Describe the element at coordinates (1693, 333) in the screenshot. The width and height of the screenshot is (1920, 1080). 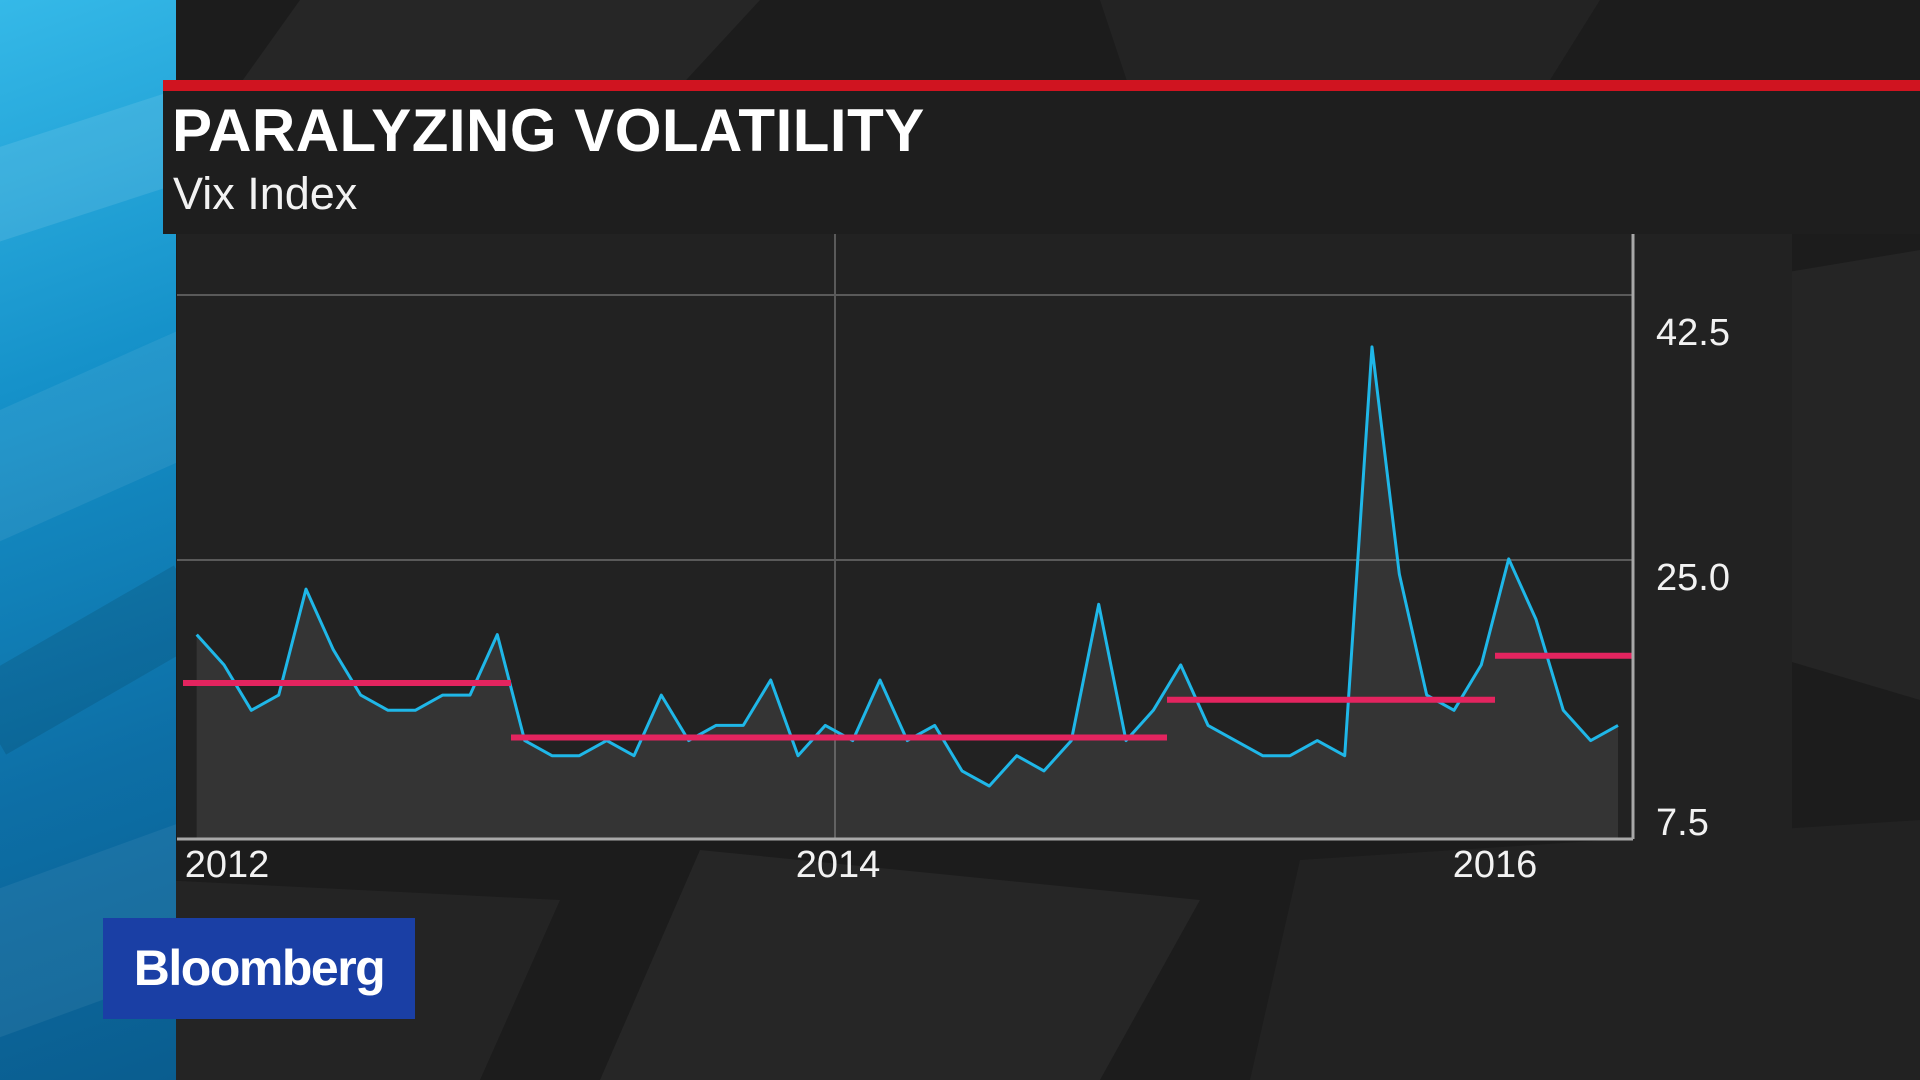
I see `y-tick-label: 42.5` at that location.